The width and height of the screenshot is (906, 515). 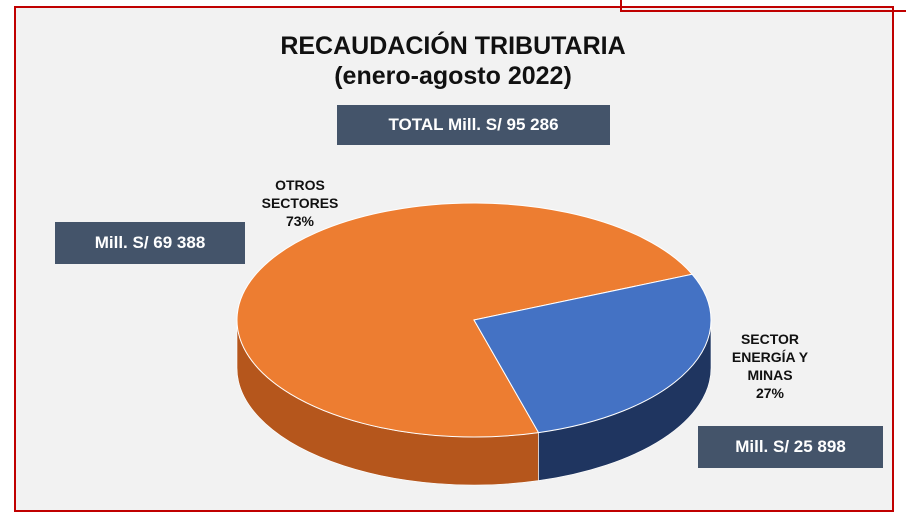 I want to click on slice-top, so click(x=592, y=353).